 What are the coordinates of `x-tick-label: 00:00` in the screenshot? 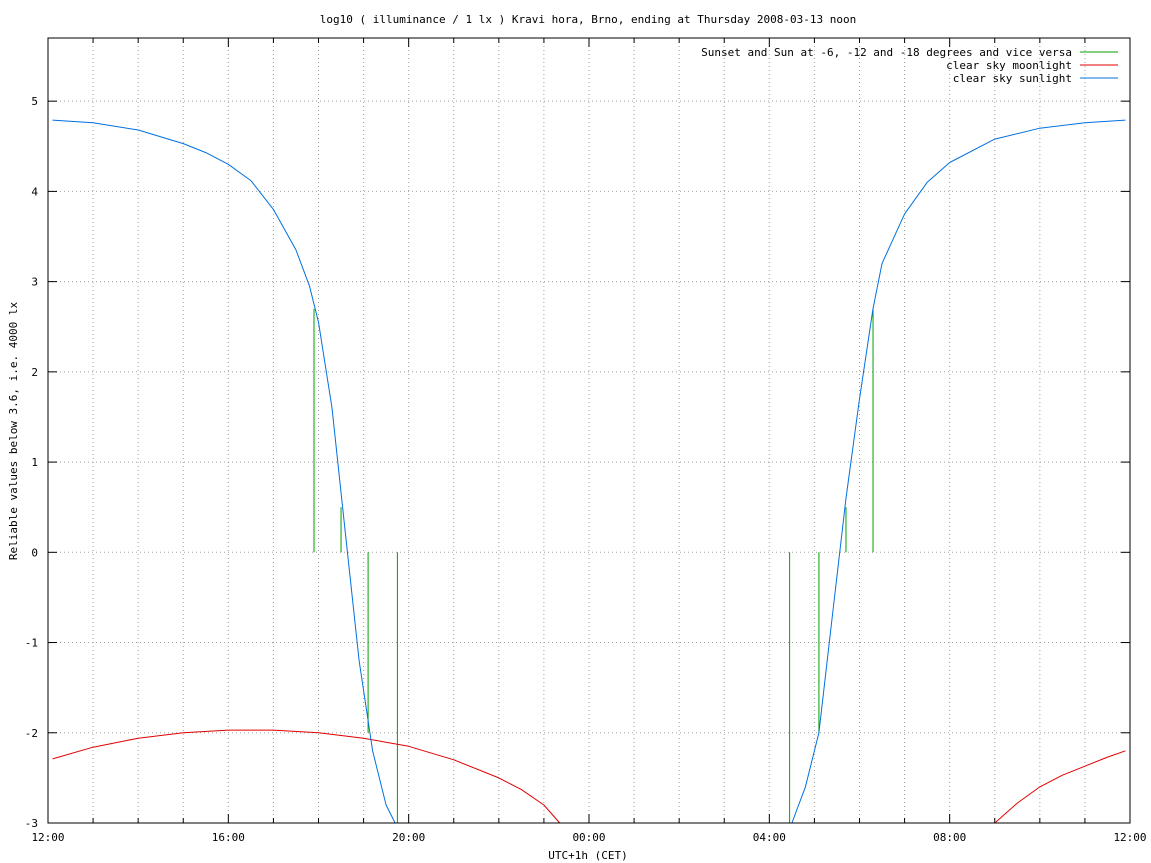 It's located at (588, 837).